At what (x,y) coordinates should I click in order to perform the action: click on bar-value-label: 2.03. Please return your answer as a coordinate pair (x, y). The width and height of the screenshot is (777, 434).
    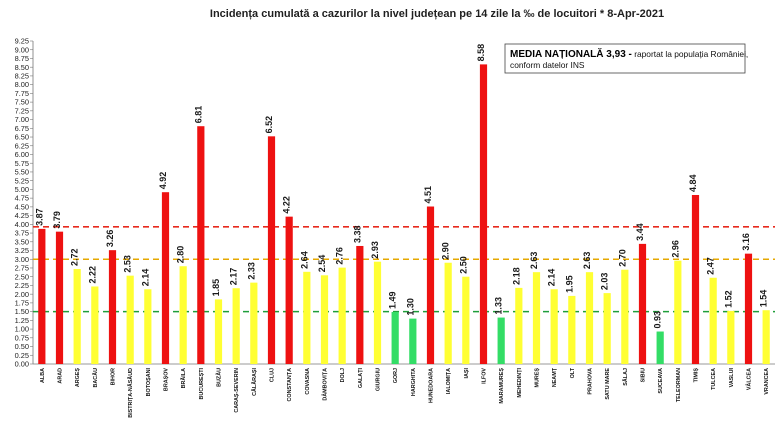
    Looking at the image, I should click on (605, 282).